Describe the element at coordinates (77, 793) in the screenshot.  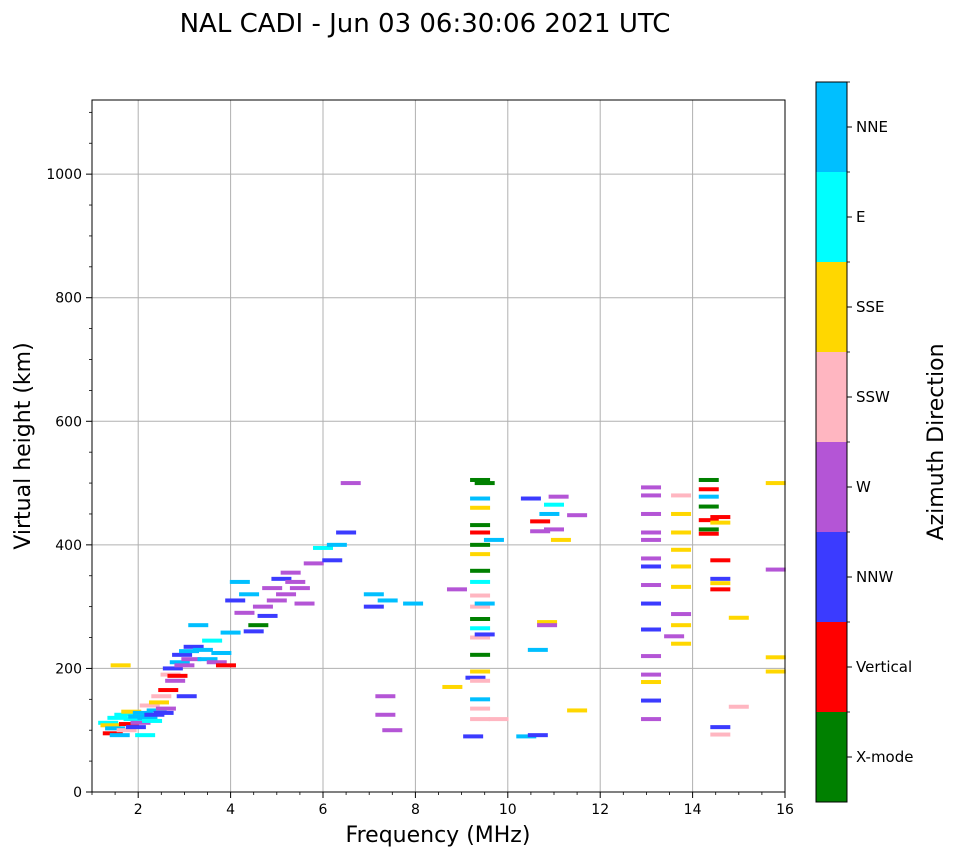
I see `y-tick-label: 0` at that location.